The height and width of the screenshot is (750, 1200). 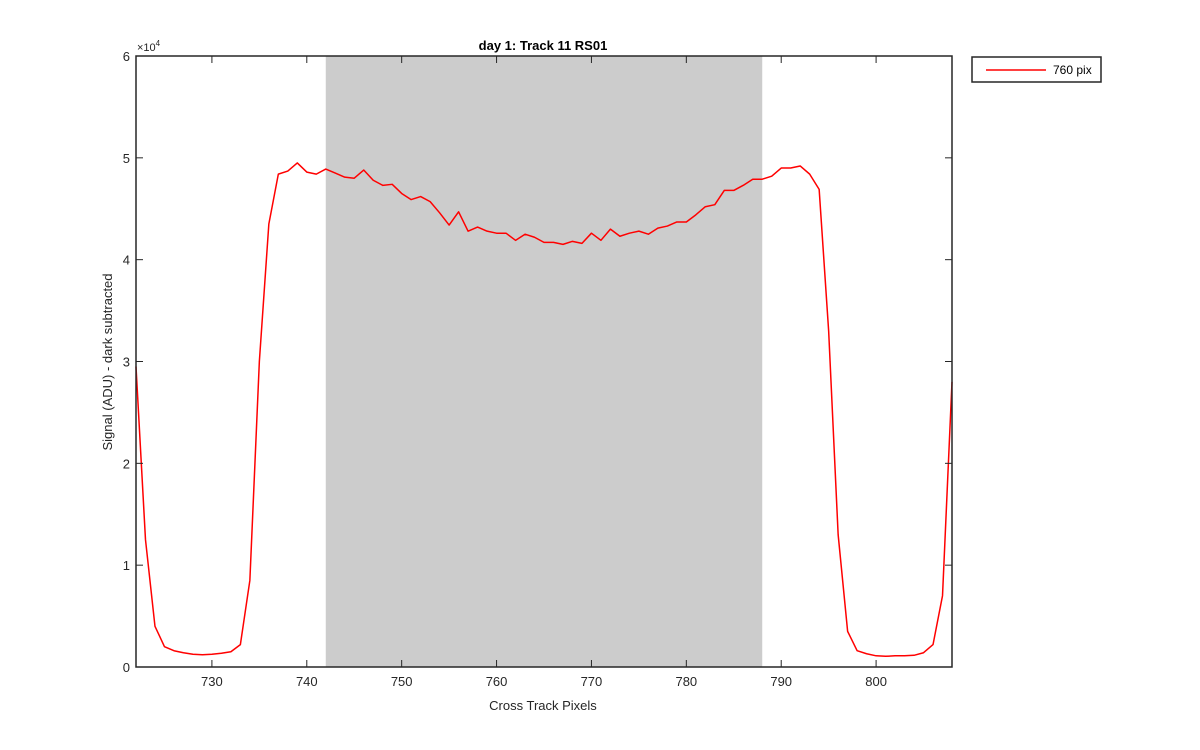 What do you see at coordinates (149, 46) in the screenshot?
I see `y-exponent-label: ×10⁴` at bounding box center [149, 46].